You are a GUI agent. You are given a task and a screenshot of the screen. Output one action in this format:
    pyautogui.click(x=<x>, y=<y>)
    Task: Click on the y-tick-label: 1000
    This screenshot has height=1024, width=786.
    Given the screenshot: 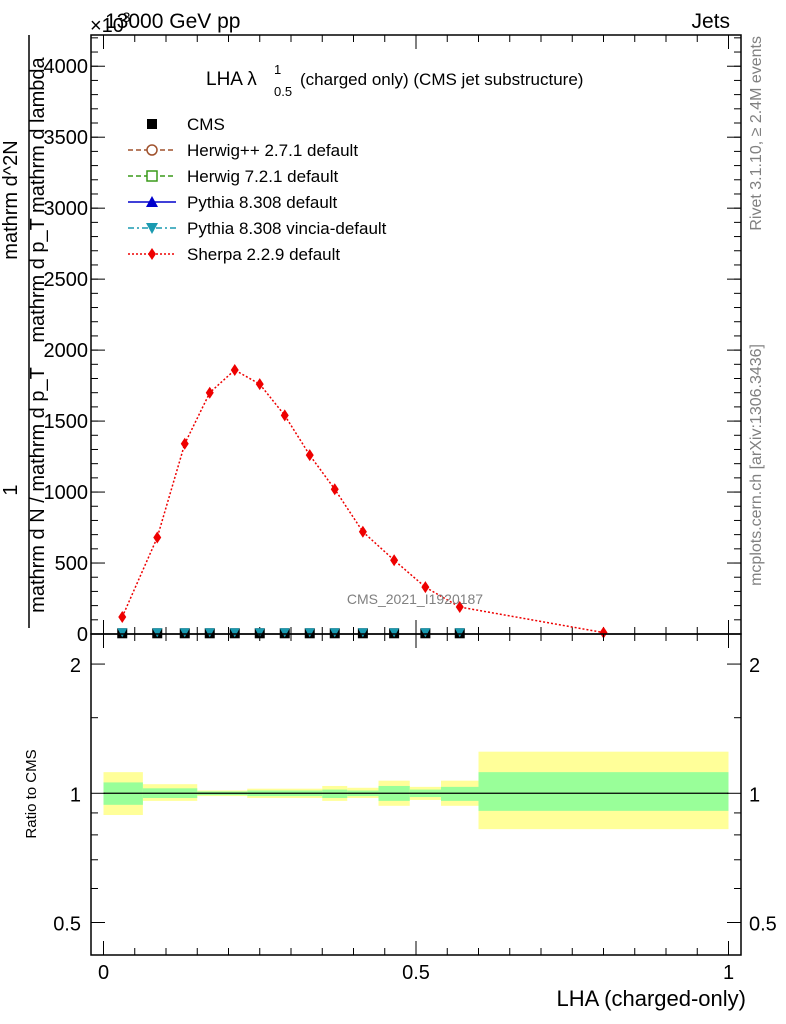 What is the action you would take?
    pyautogui.click(x=66, y=493)
    